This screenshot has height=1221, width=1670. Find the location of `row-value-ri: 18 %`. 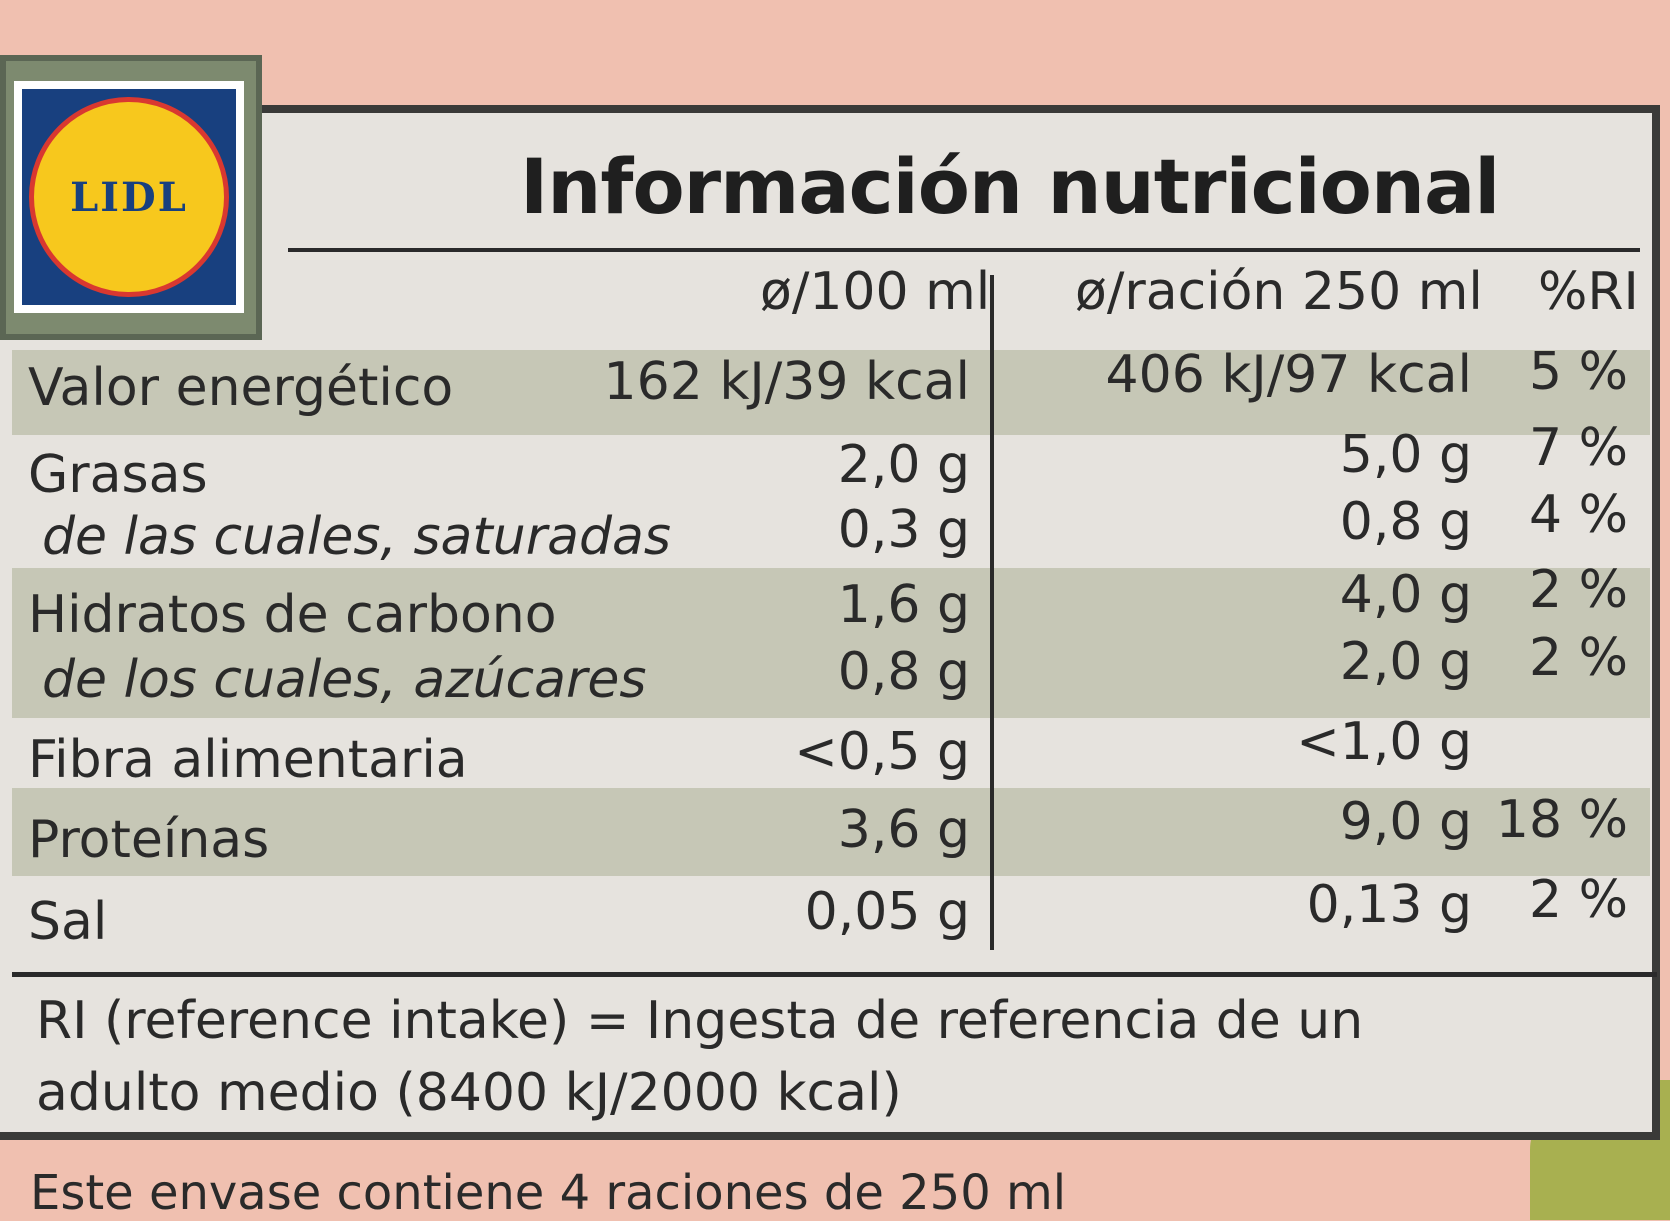

row-value-ri: 18 % is located at coordinates (1561, 820).